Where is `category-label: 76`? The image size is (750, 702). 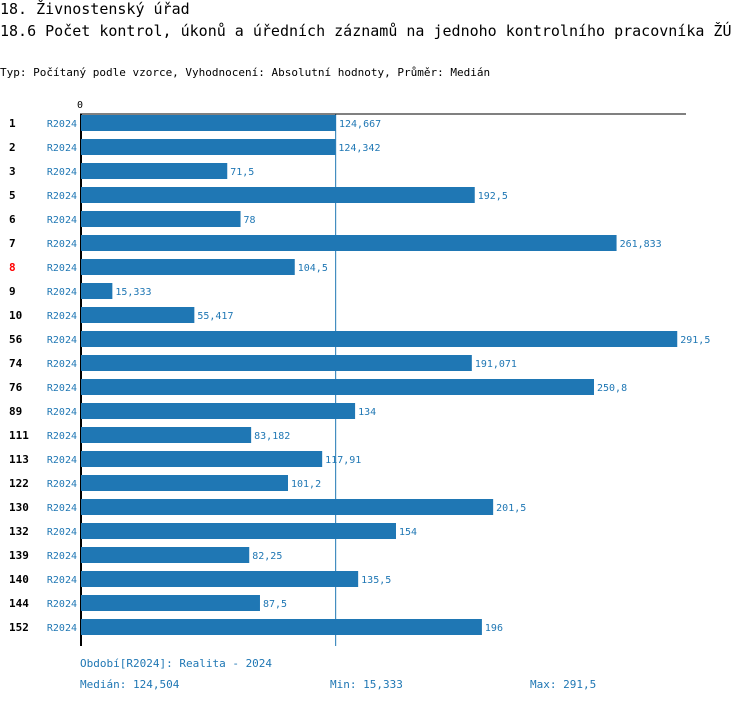
category-label: 76 is located at coordinates (16, 387).